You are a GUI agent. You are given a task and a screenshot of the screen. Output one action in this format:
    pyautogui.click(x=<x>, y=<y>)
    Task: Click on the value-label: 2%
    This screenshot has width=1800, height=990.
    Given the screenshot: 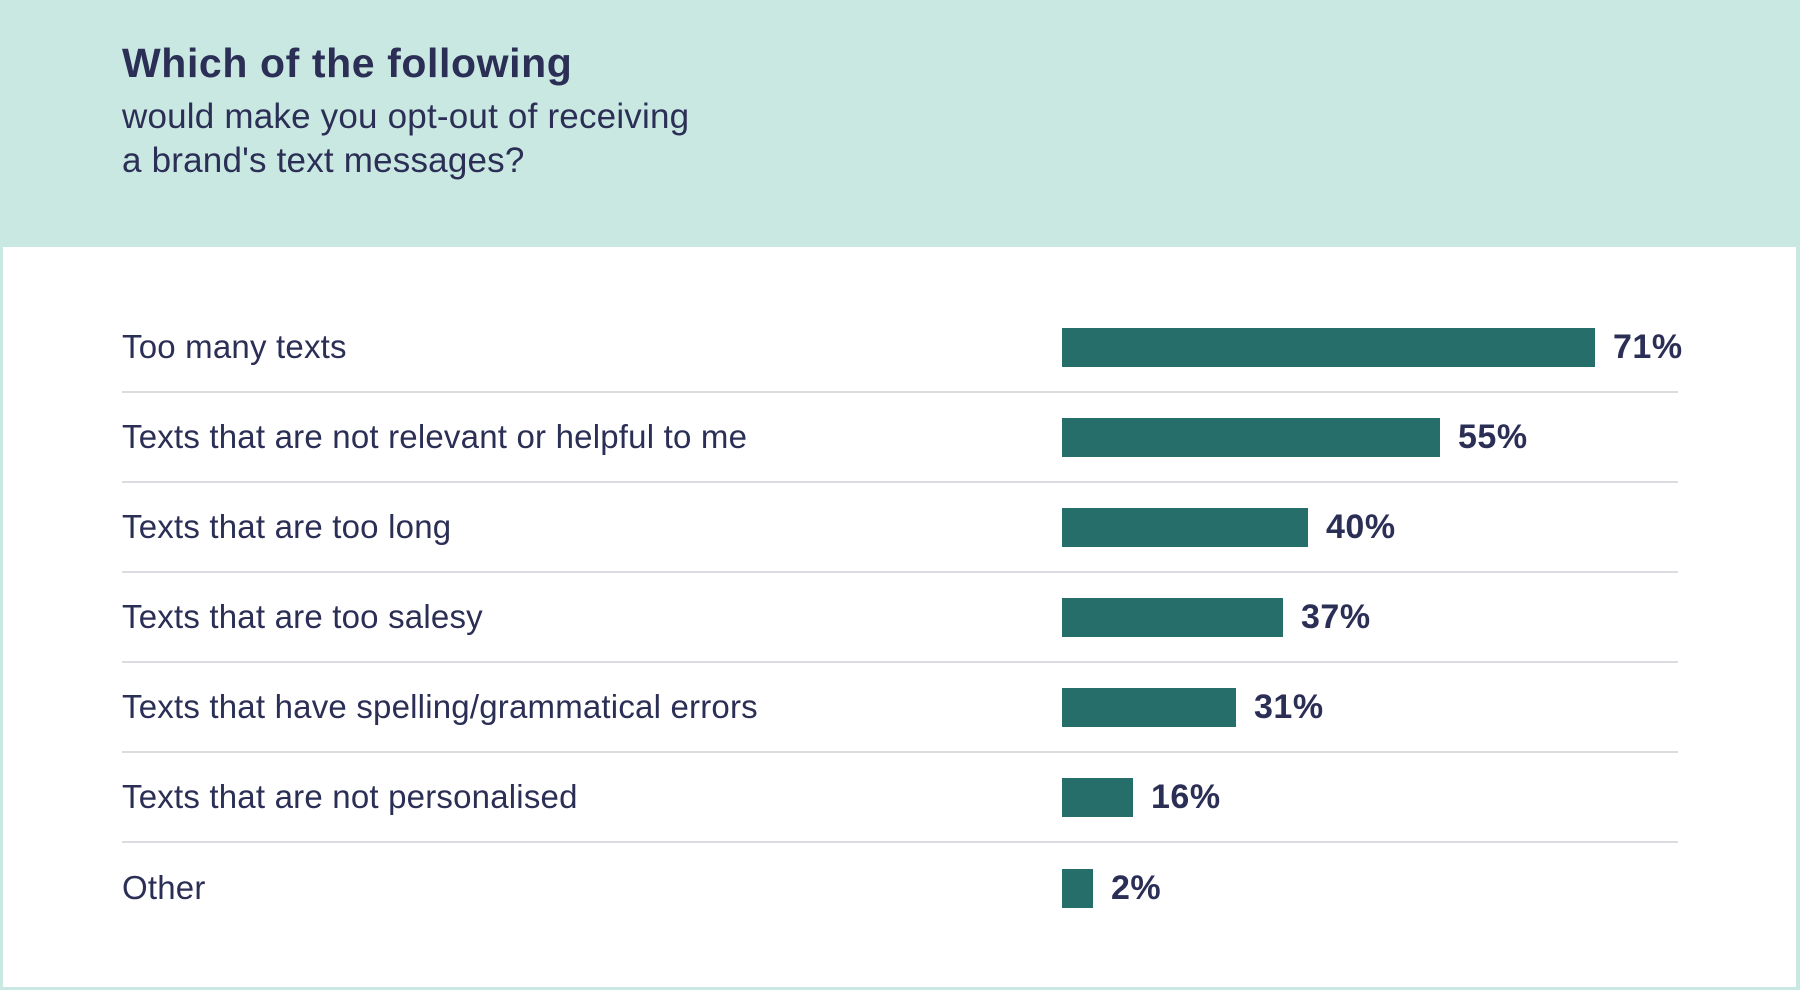 What is the action you would take?
    pyautogui.click(x=1136, y=887)
    